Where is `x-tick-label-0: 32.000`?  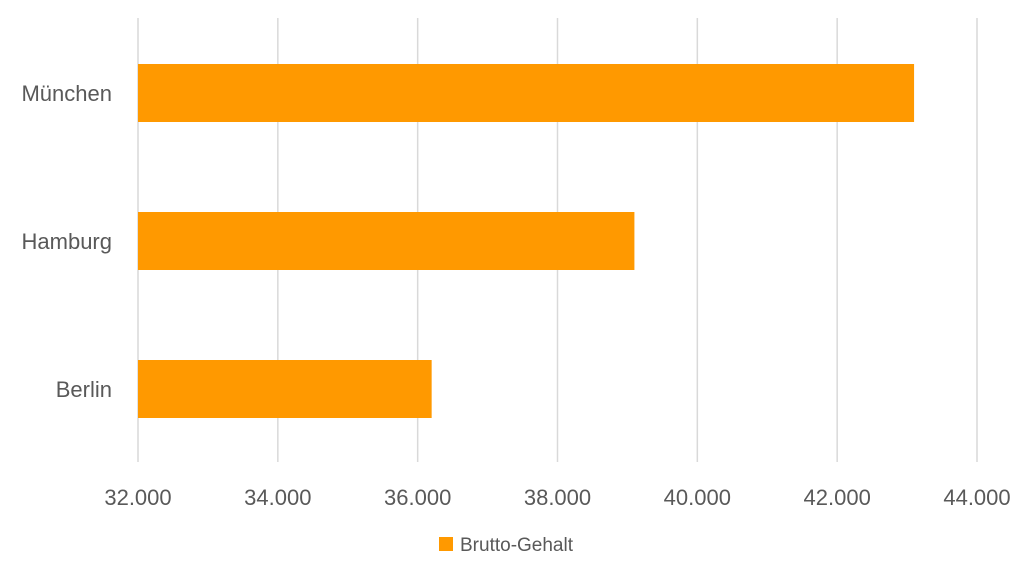 x-tick-label-0: 32.000 is located at coordinates (137, 497).